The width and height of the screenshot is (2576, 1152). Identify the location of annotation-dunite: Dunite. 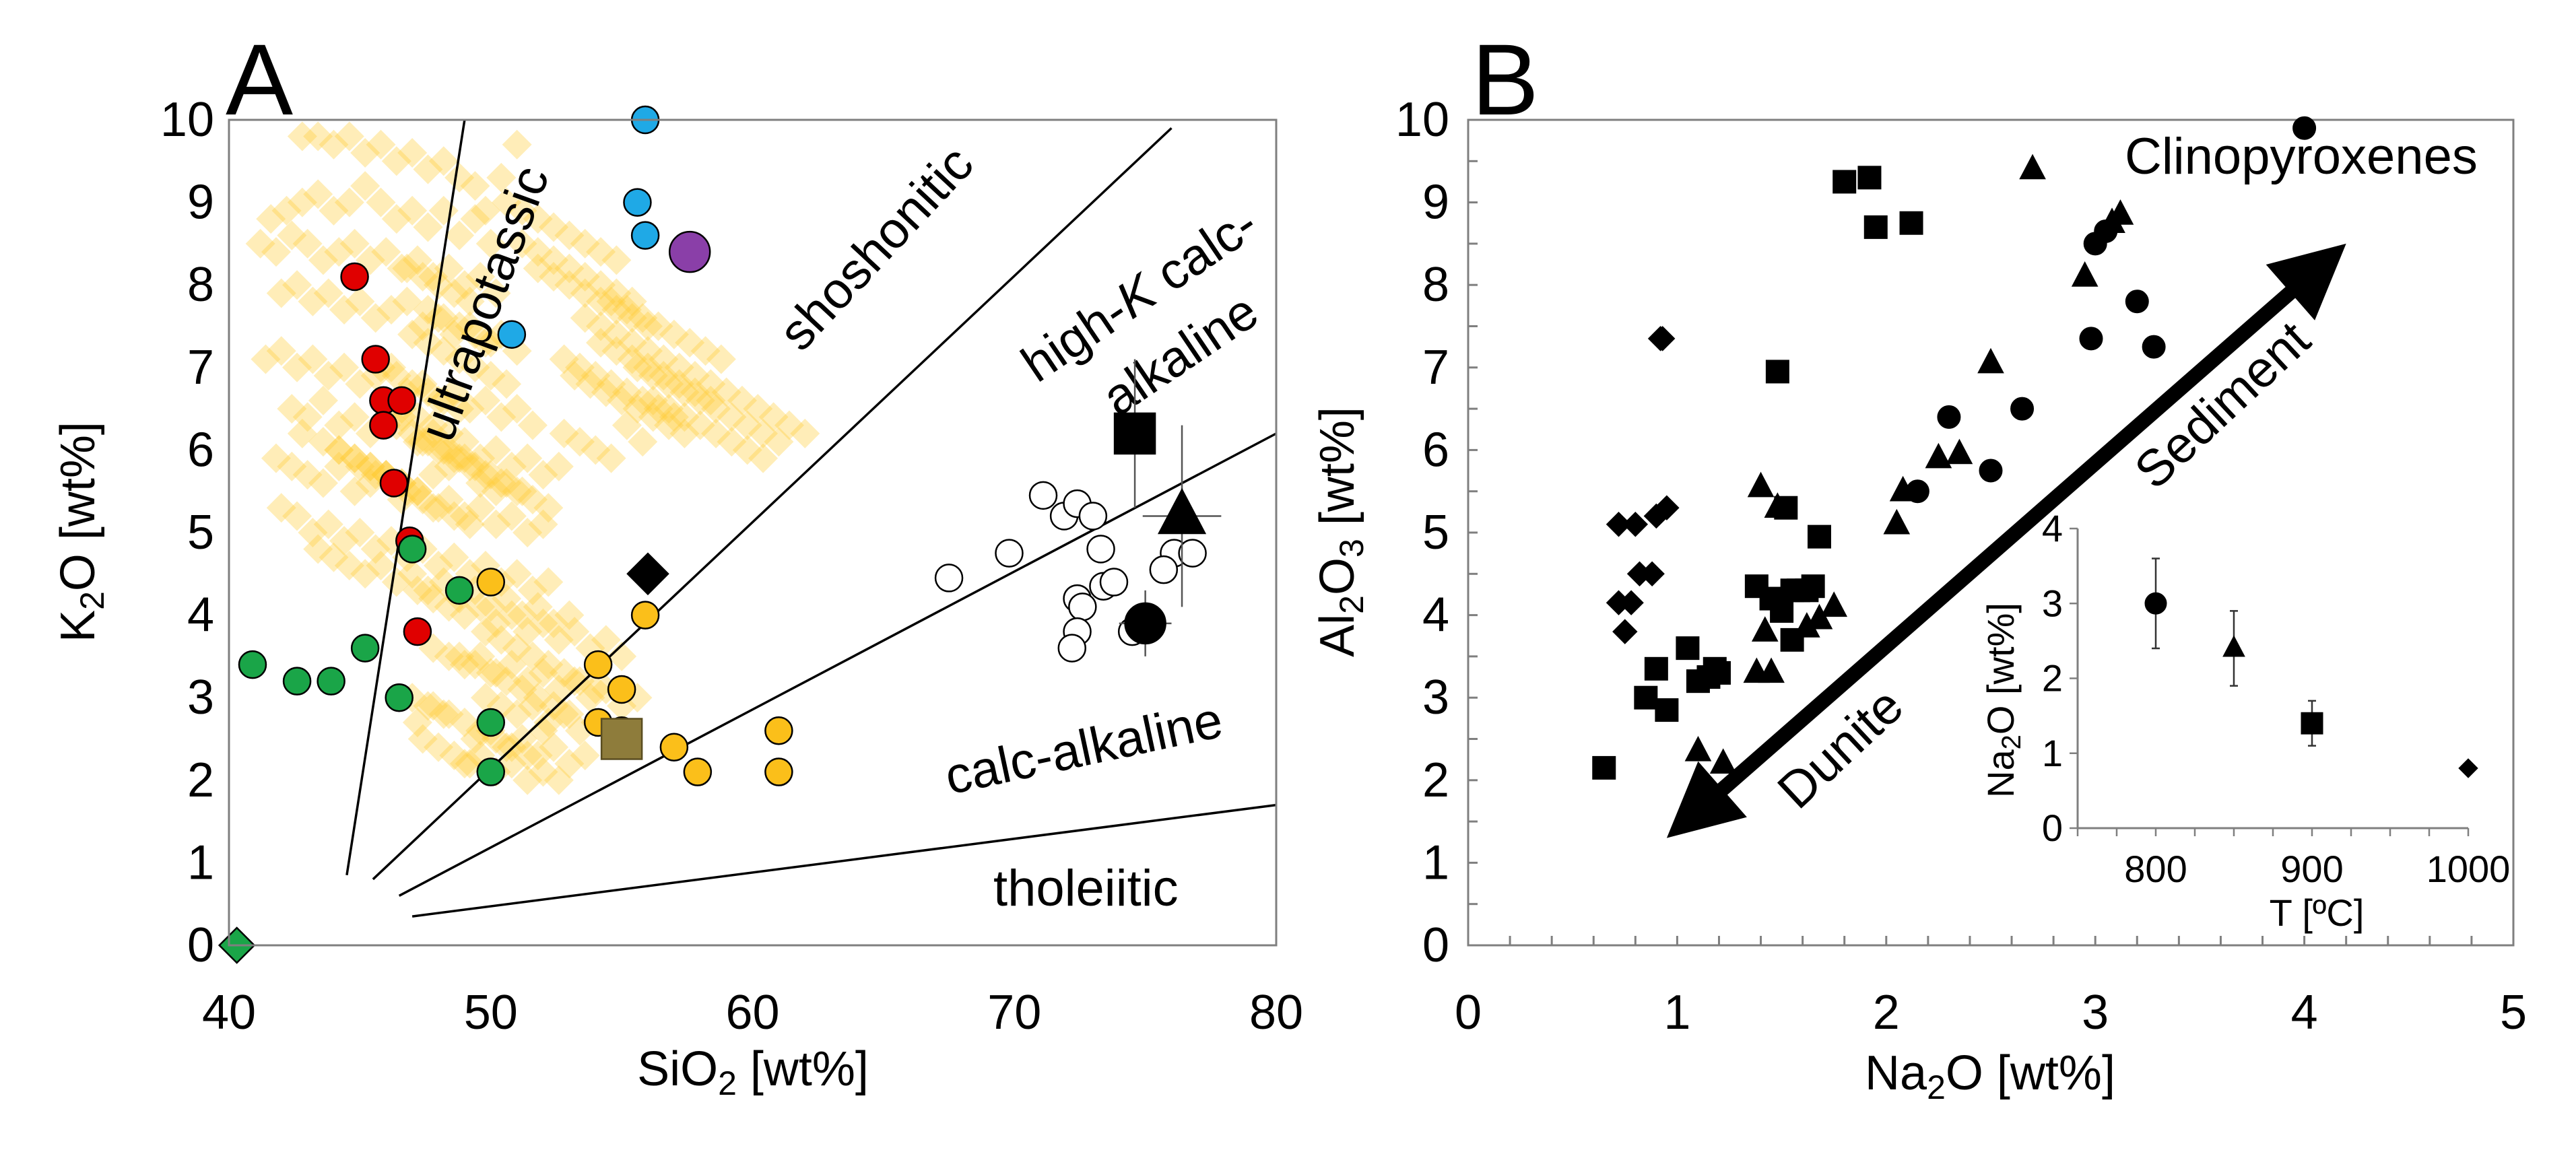
(1841, 748).